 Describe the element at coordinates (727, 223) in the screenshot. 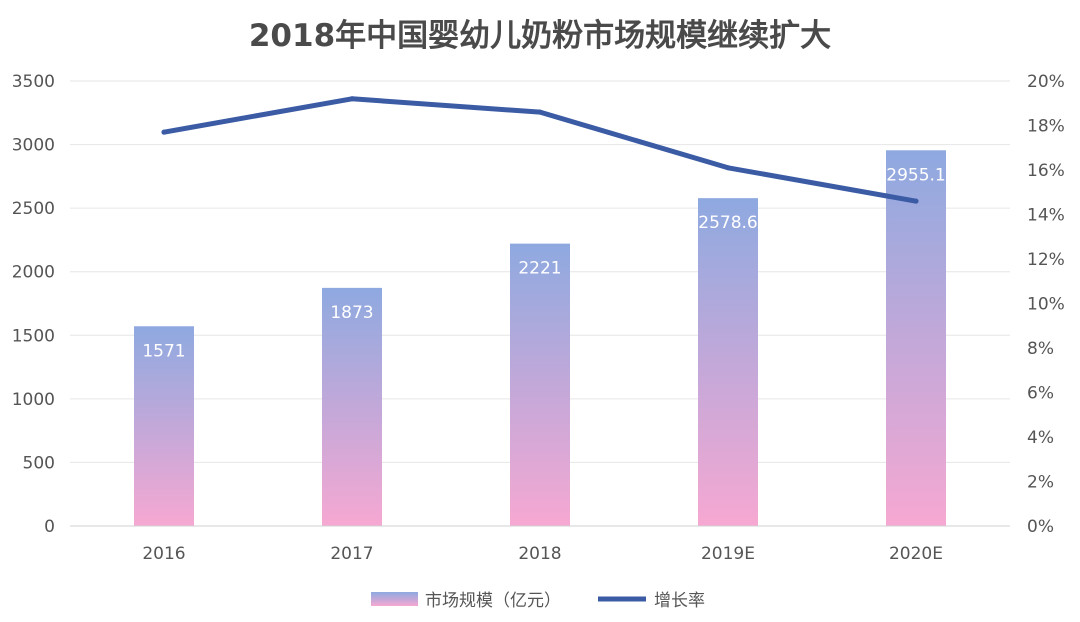

I see `bar-data-label: 2578.6` at that location.